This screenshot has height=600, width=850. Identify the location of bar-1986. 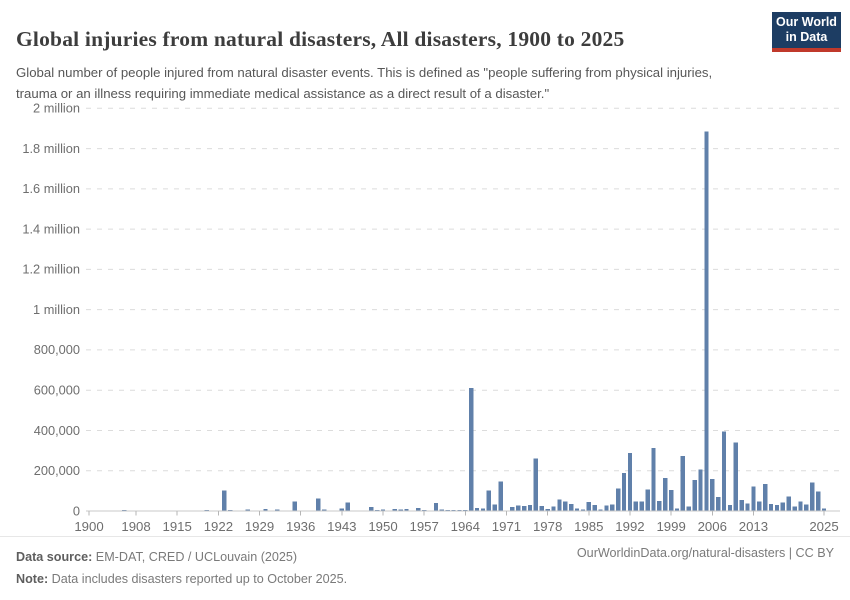
(594, 507).